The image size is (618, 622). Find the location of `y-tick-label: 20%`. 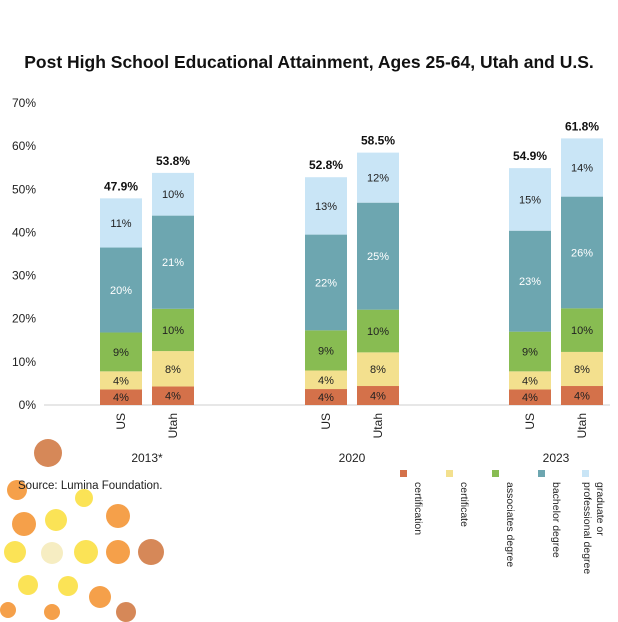

y-tick-label: 20% is located at coordinates (24, 319).